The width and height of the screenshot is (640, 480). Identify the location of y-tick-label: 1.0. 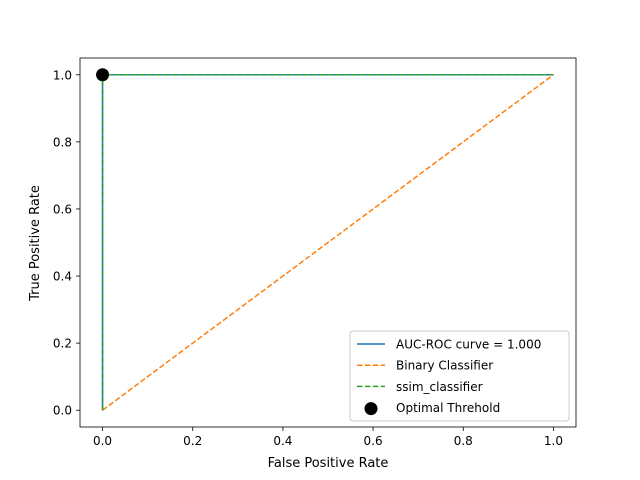
(62, 75).